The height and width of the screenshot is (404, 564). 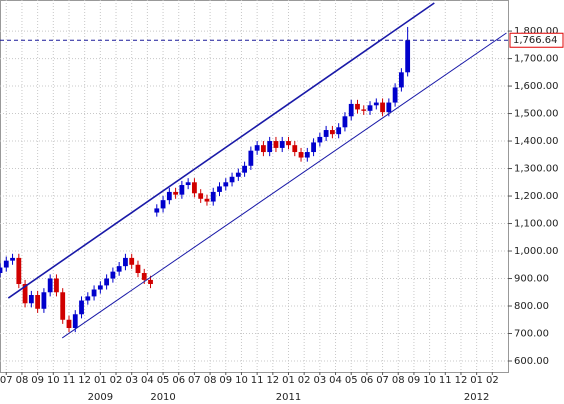 What do you see at coordinates (100, 397) in the screenshot?
I see `year-label: 2009` at bounding box center [100, 397].